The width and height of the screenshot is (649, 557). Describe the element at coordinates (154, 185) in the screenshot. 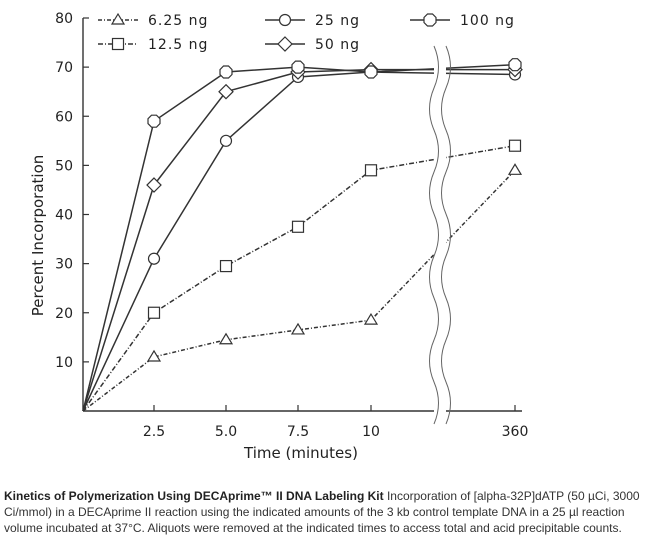

I see `point-50-ng-2.5` at that location.